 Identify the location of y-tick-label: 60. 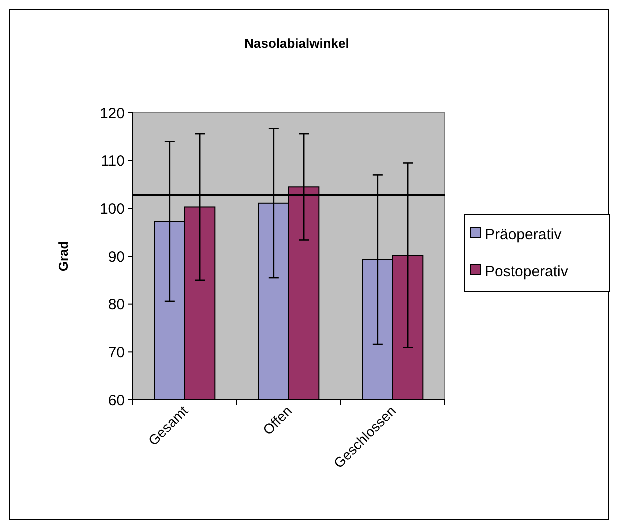
(116, 401).